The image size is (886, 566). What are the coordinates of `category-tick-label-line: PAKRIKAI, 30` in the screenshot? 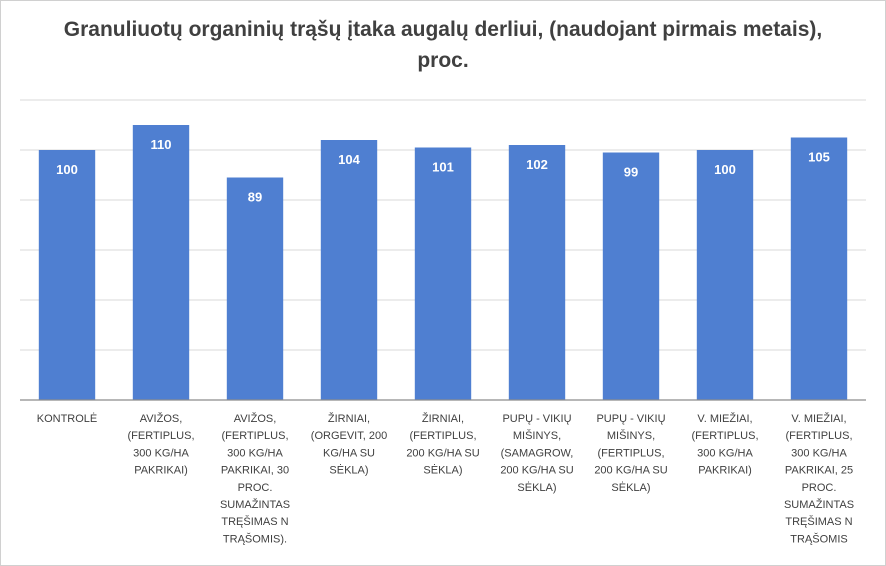 It's located at (255, 471).